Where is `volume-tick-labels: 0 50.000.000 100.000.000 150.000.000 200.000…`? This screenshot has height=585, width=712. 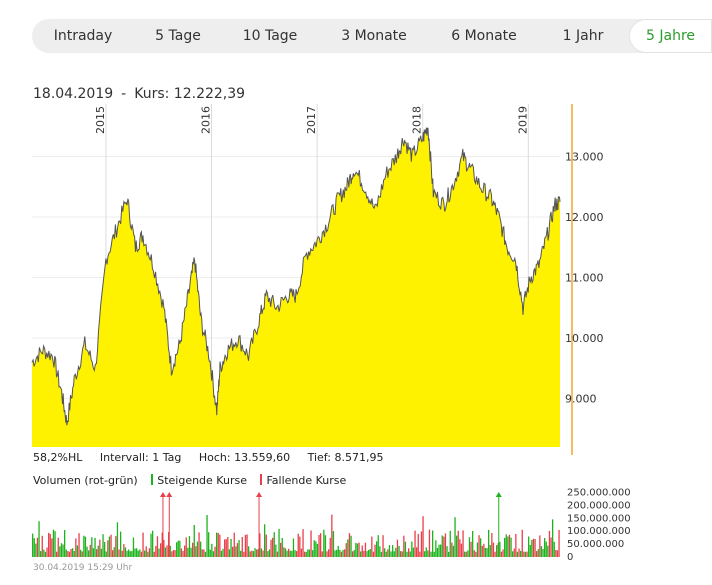 volume-tick-labels: 0 50.000.000 100.000.000 150.000.000 200.000… is located at coordinates (599, 525).